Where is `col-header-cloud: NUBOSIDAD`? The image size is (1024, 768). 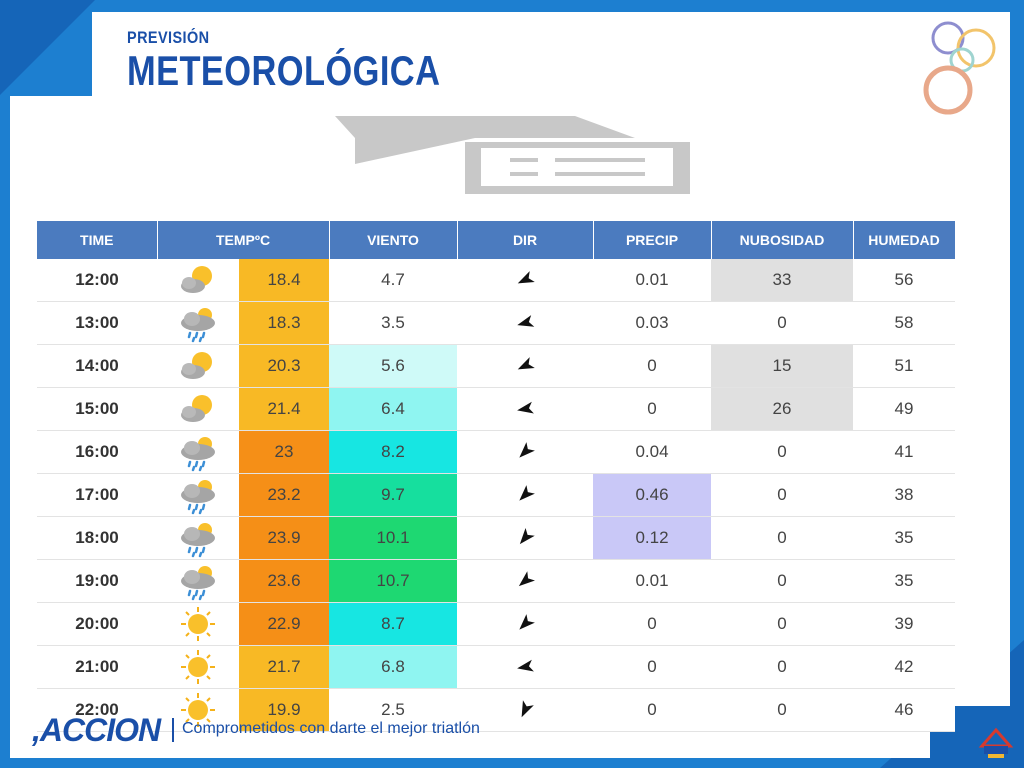 col-header-cloud: NUBOSIDAD is located at coordinates (782, 240).